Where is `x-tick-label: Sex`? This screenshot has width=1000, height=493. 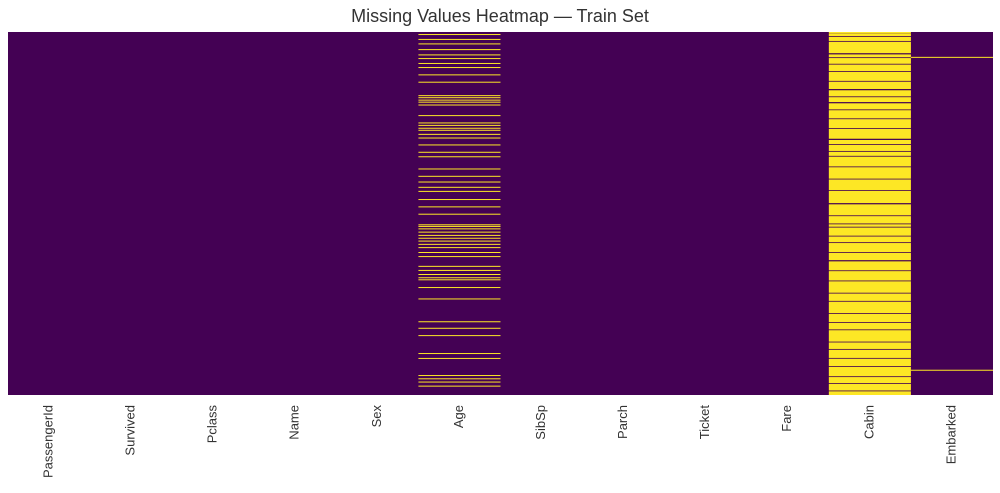 x-tick-label: Sex is located at coordinates (376, 416).